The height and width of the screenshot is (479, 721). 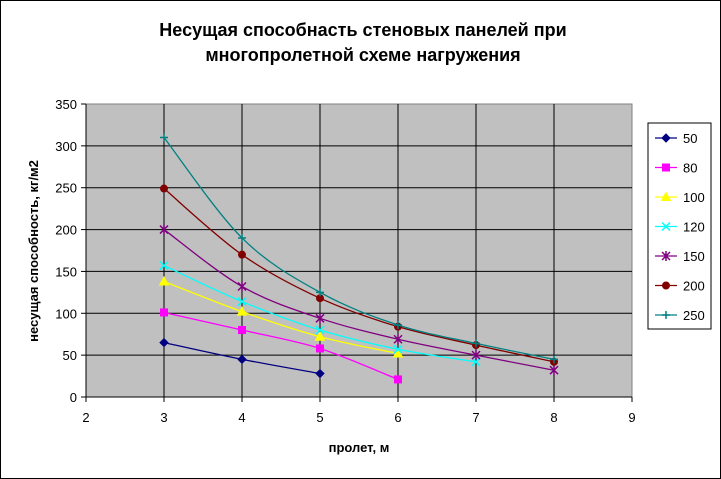 I want to click on chart-title-line-2: многопролетной схеме нагружения, so click(x=362, y=55).